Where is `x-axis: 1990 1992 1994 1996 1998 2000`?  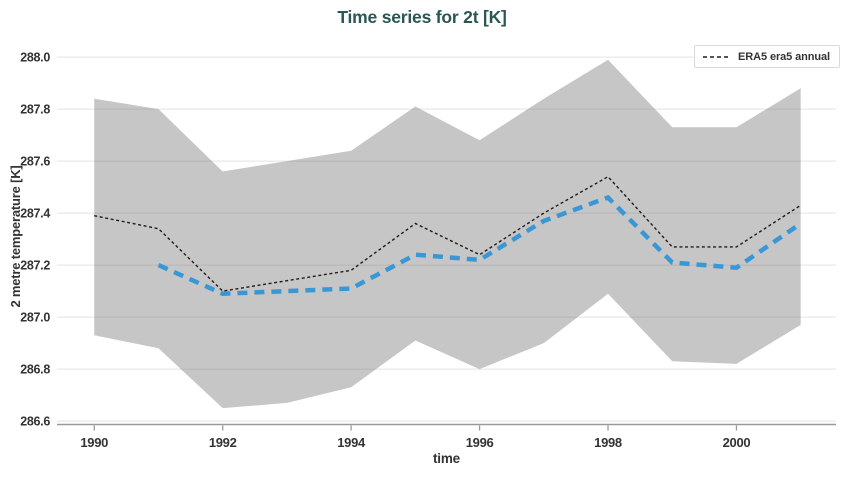
x-axis: 1990 1992 1994 1996 1998 2000 is located at coordinates (446, 436).